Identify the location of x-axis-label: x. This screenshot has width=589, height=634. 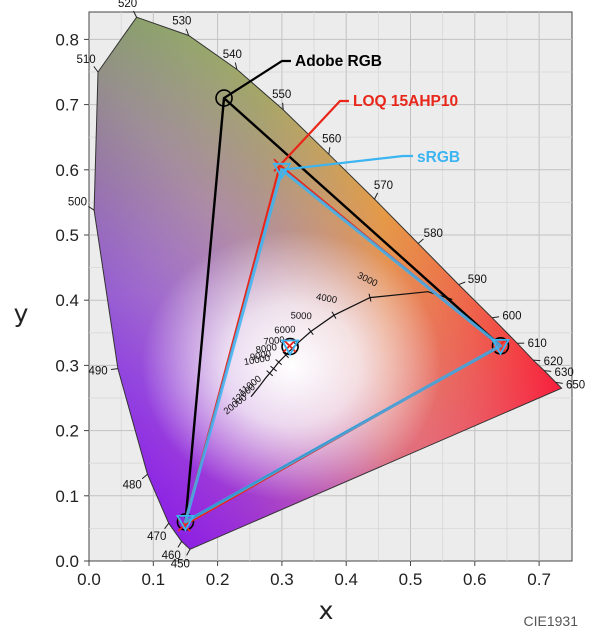
(326, 610).